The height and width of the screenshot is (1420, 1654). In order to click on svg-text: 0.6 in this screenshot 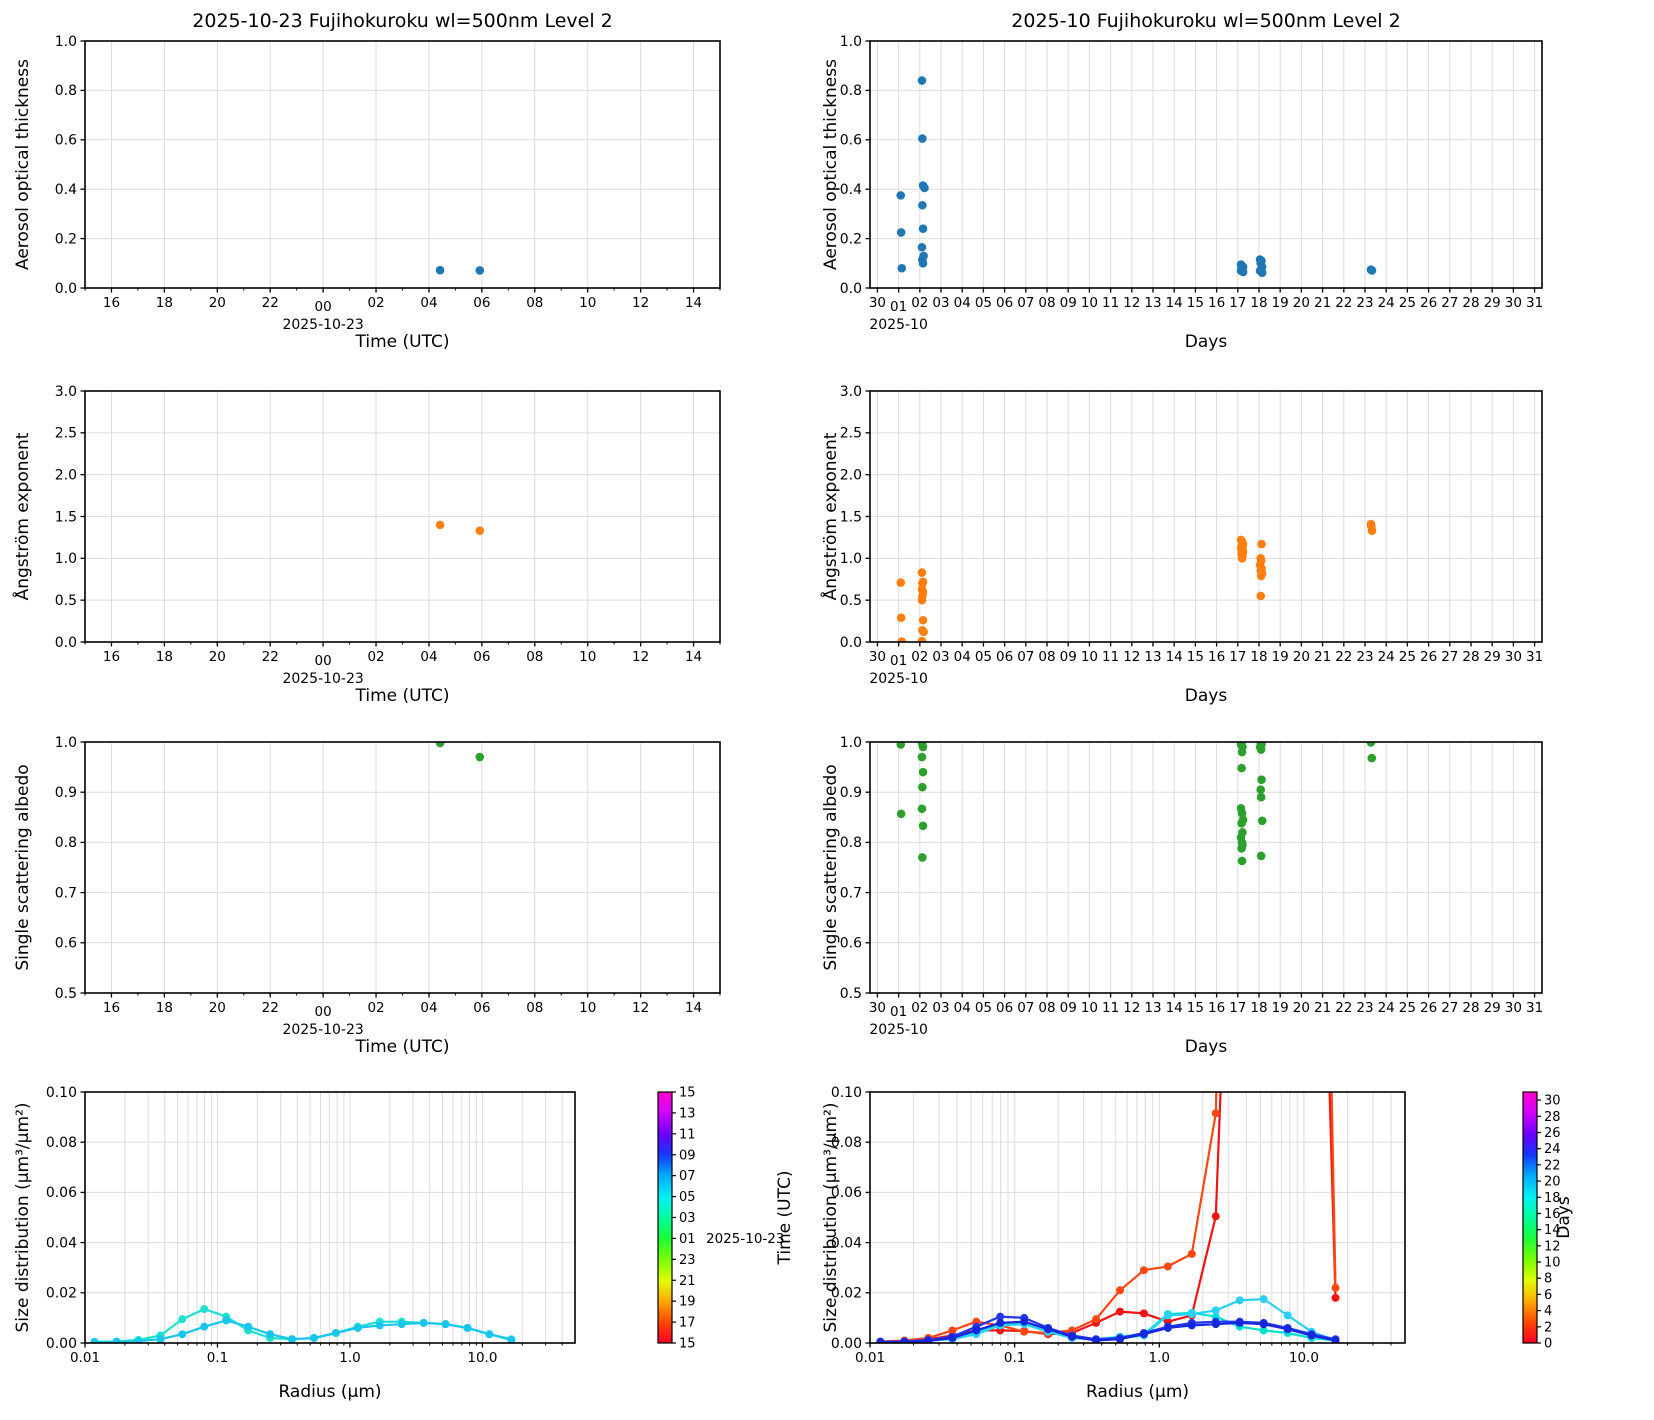, I will do `click(66, 141)`.